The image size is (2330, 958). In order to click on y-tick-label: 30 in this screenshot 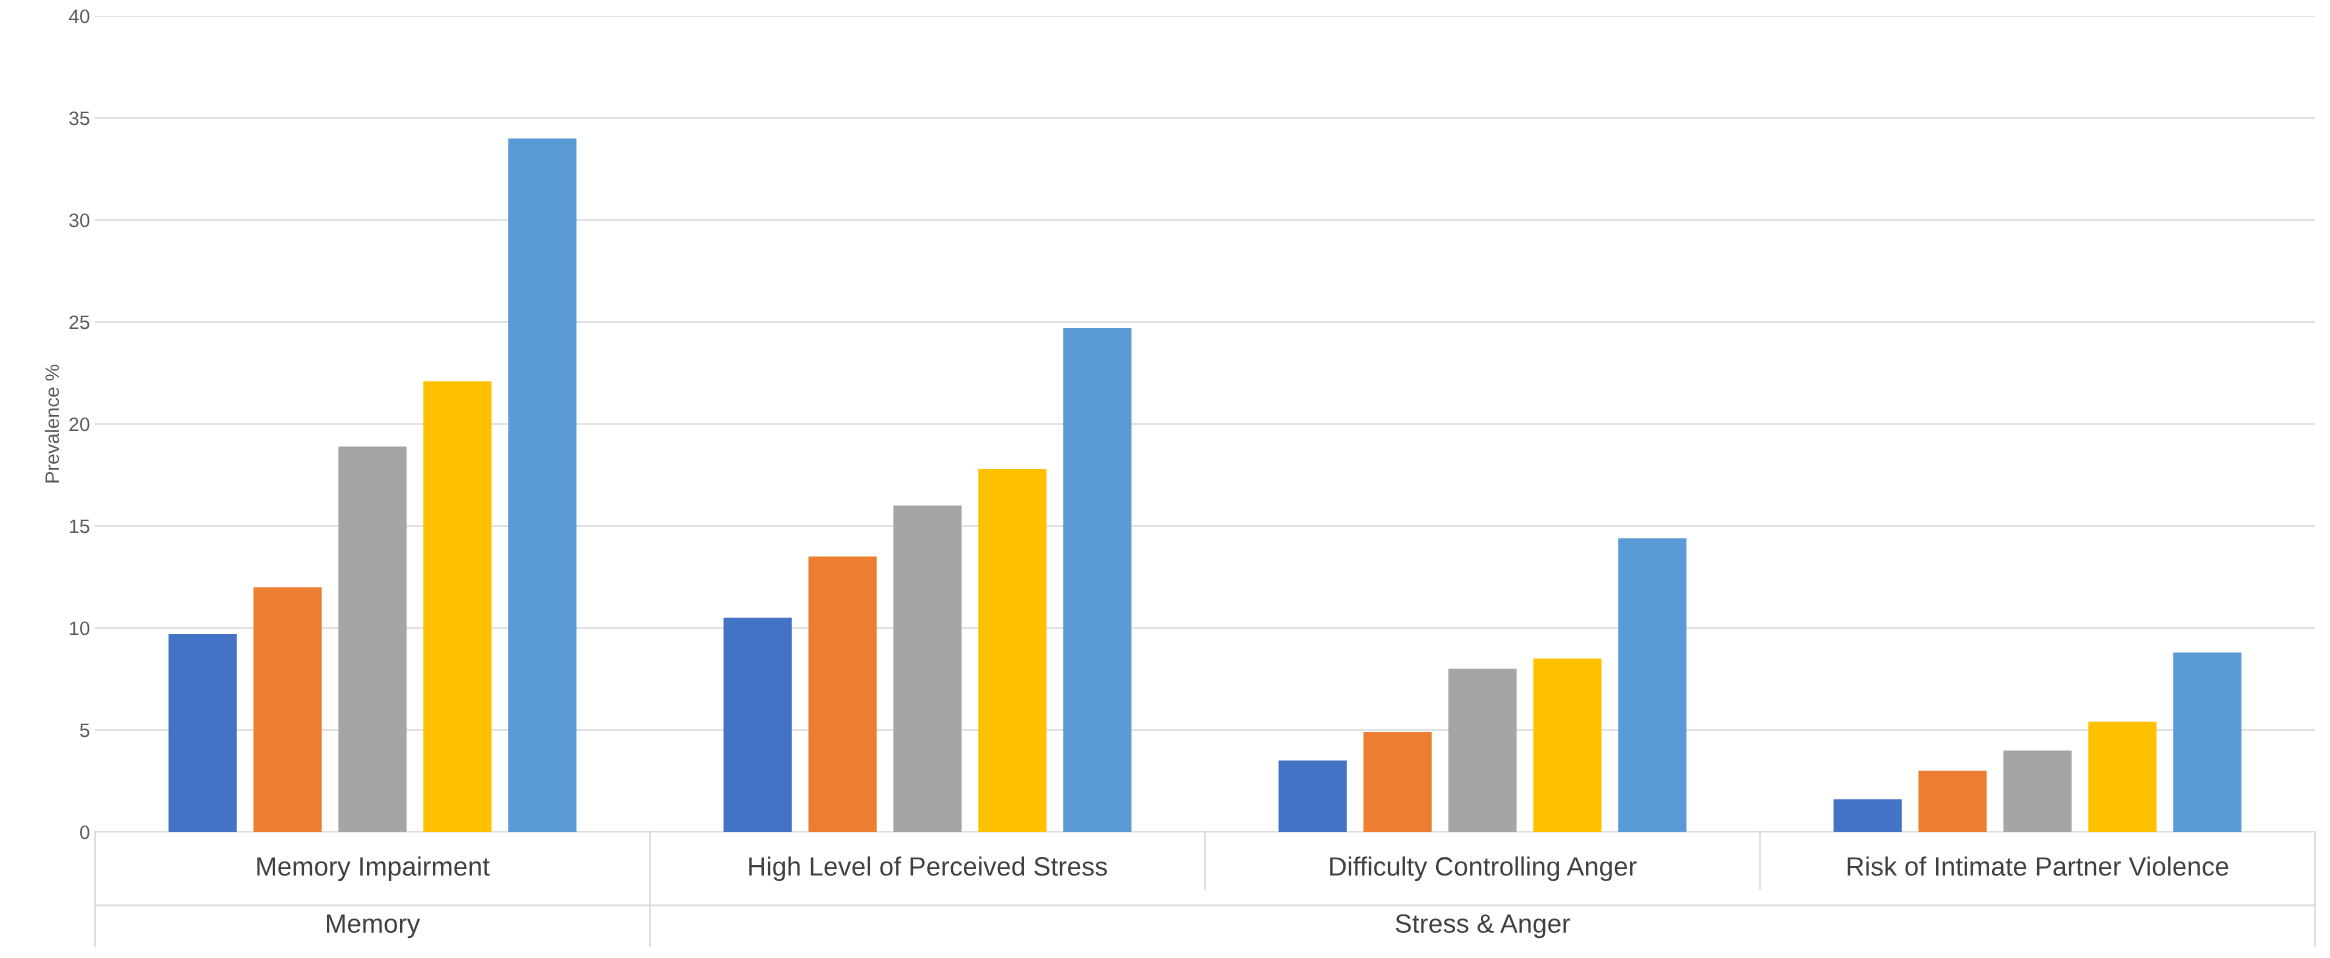, I will do `click(79, 220)`.